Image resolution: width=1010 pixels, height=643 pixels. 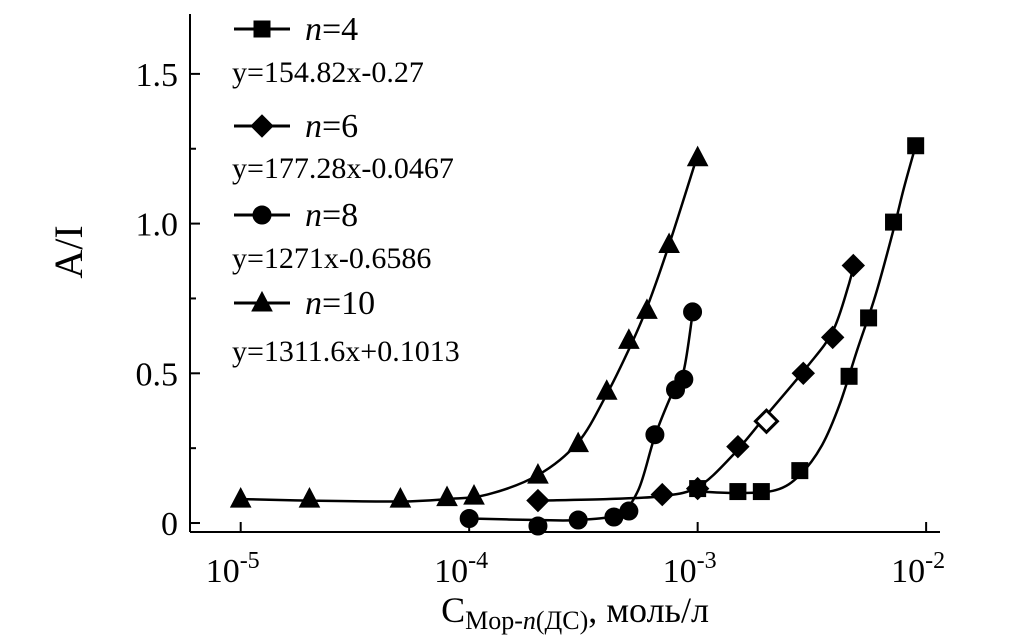 I want to click on y-tick-label: 0.5, so click(x=157, y=374).